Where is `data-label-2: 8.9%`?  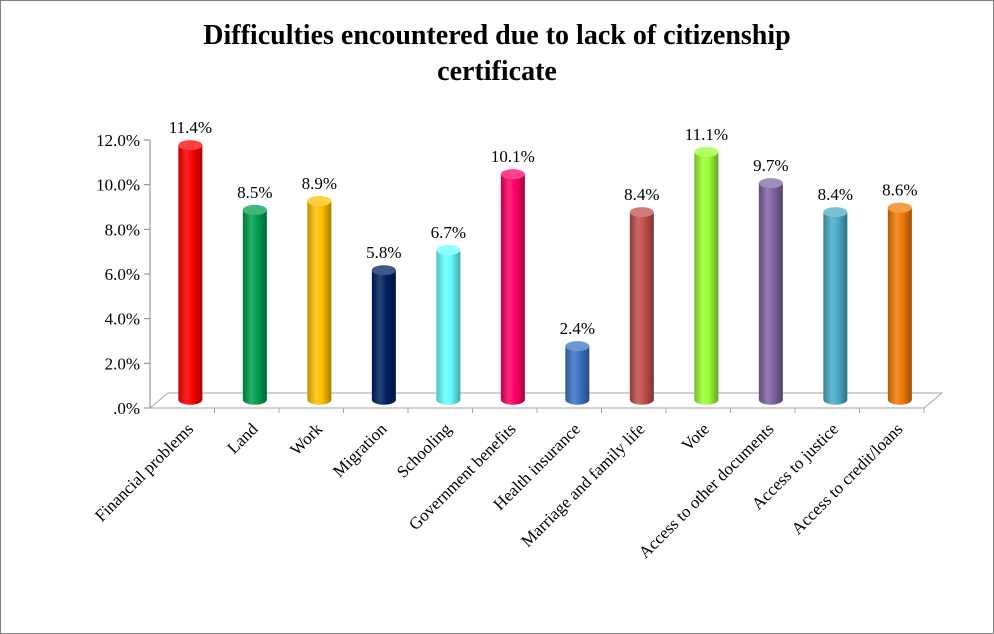
data-label-2: 8.9% is located at coordinates (319, 183).